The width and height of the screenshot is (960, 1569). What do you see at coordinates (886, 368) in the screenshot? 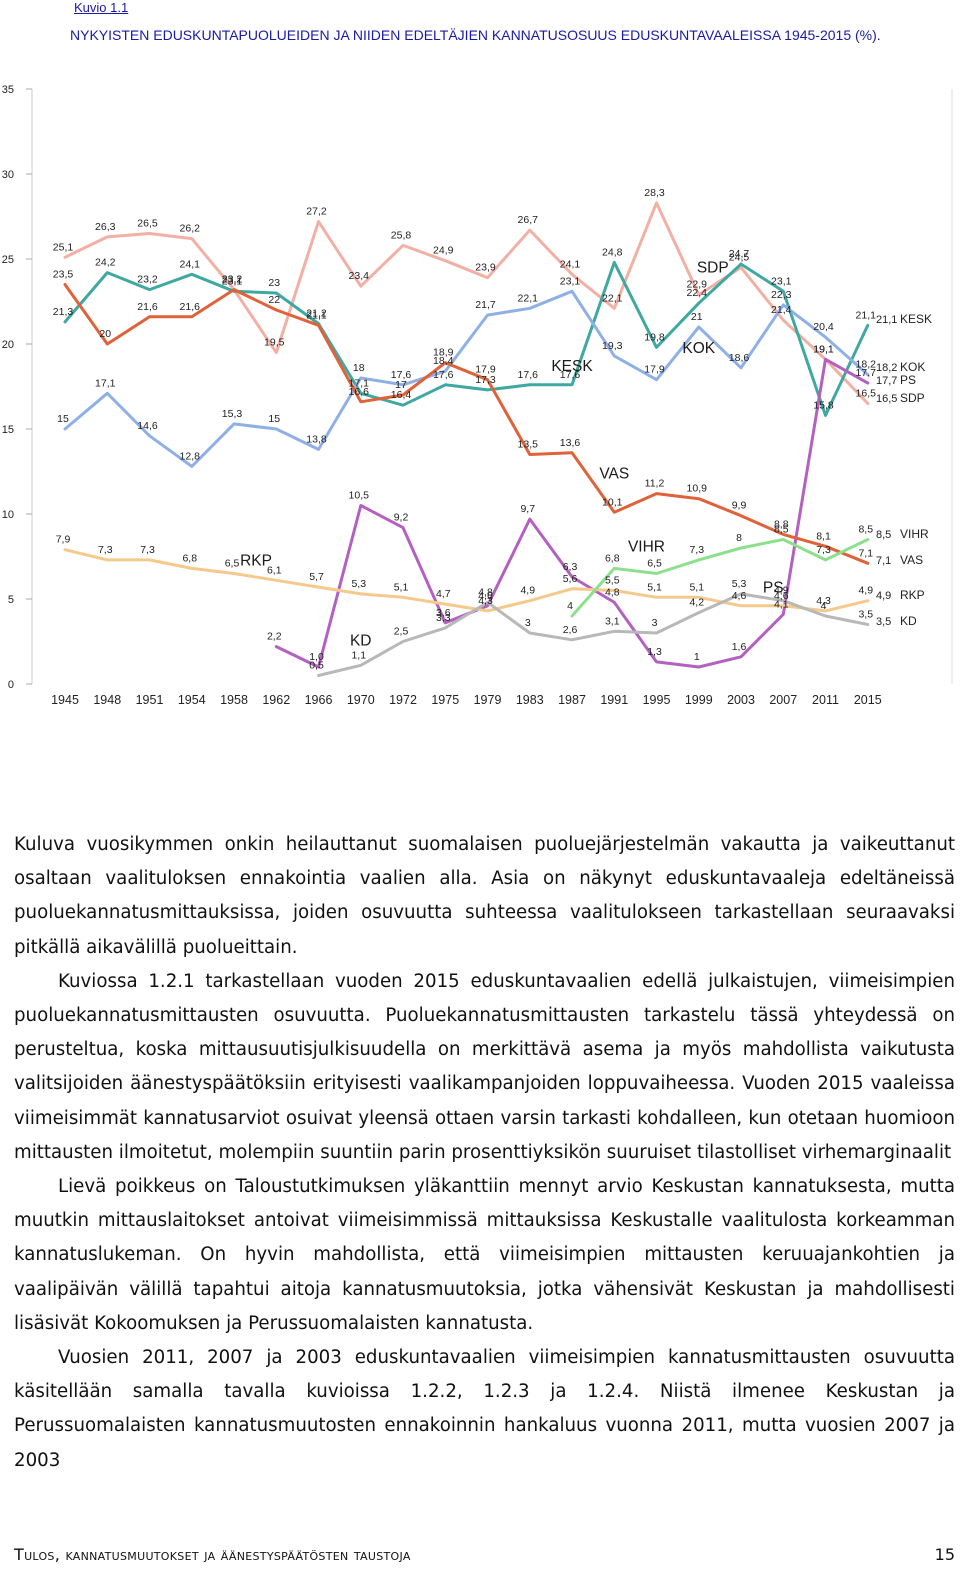
I see `end-legend-value: 18,2` at bounding box center [886, 368].